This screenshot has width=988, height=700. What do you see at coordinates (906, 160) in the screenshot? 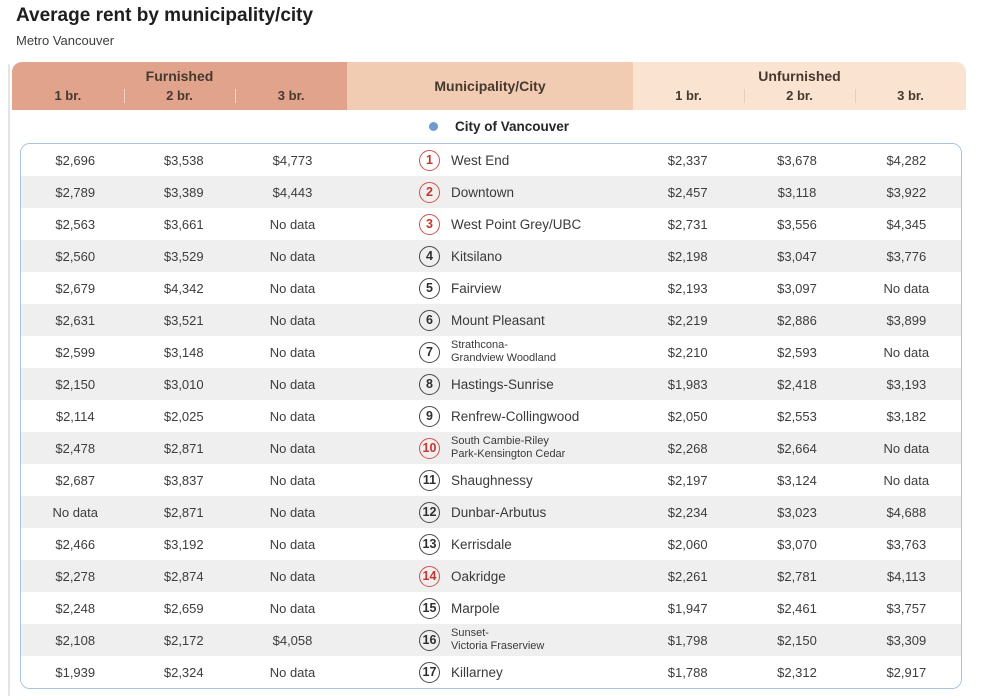
I see `cell-unfurnished-3br: $4,282` at bounding box center [906, 160].